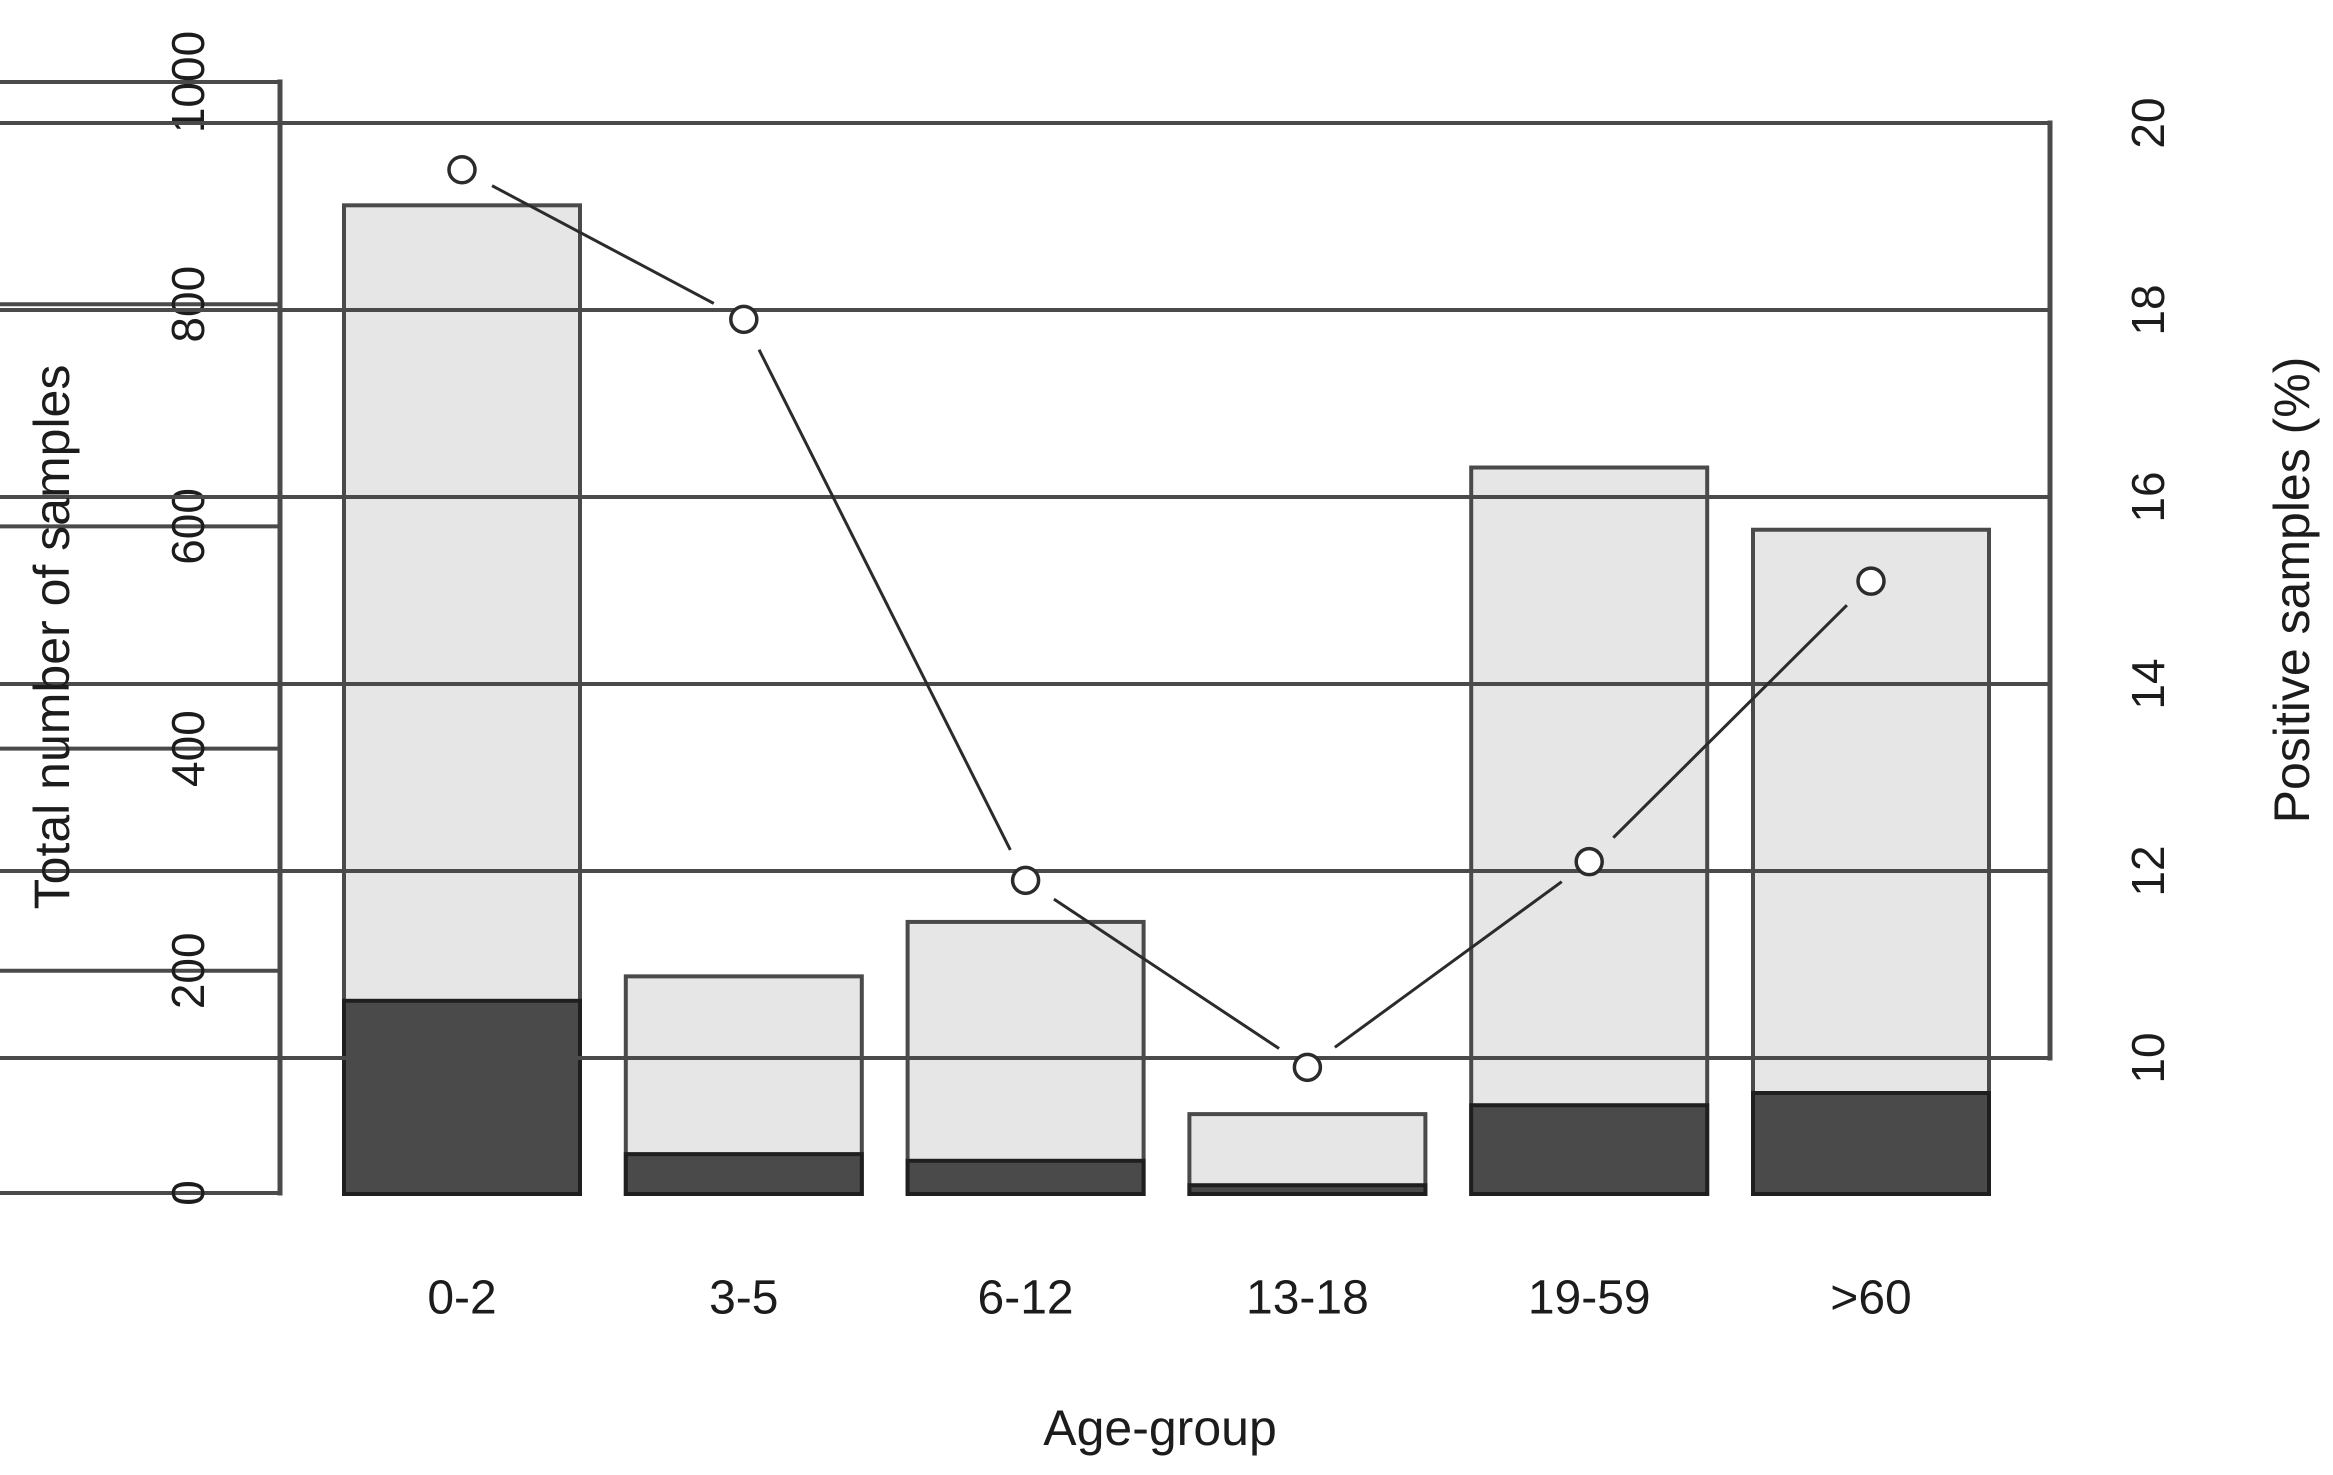  Describe the element at coordinates (141, 618) in the screenshot. I see `left-axis: 0 200 400 600 800 1000` at that location.